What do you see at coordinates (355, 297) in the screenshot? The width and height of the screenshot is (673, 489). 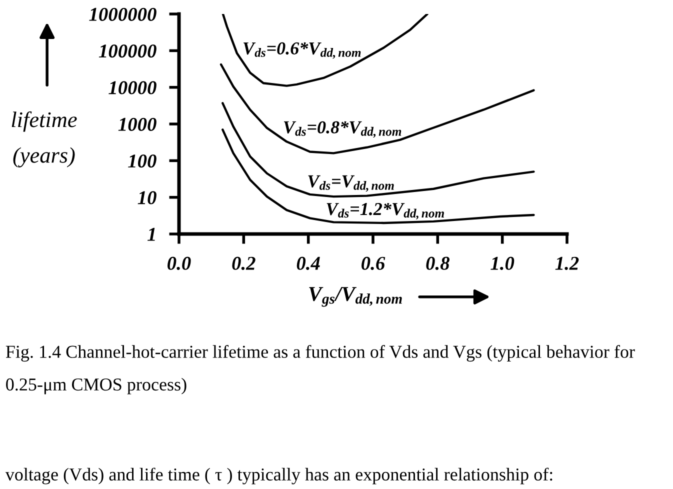 I see `x-axis-title: V$_{gs}$/V$_{dd,nom}$` at bounding box center [355, 297].